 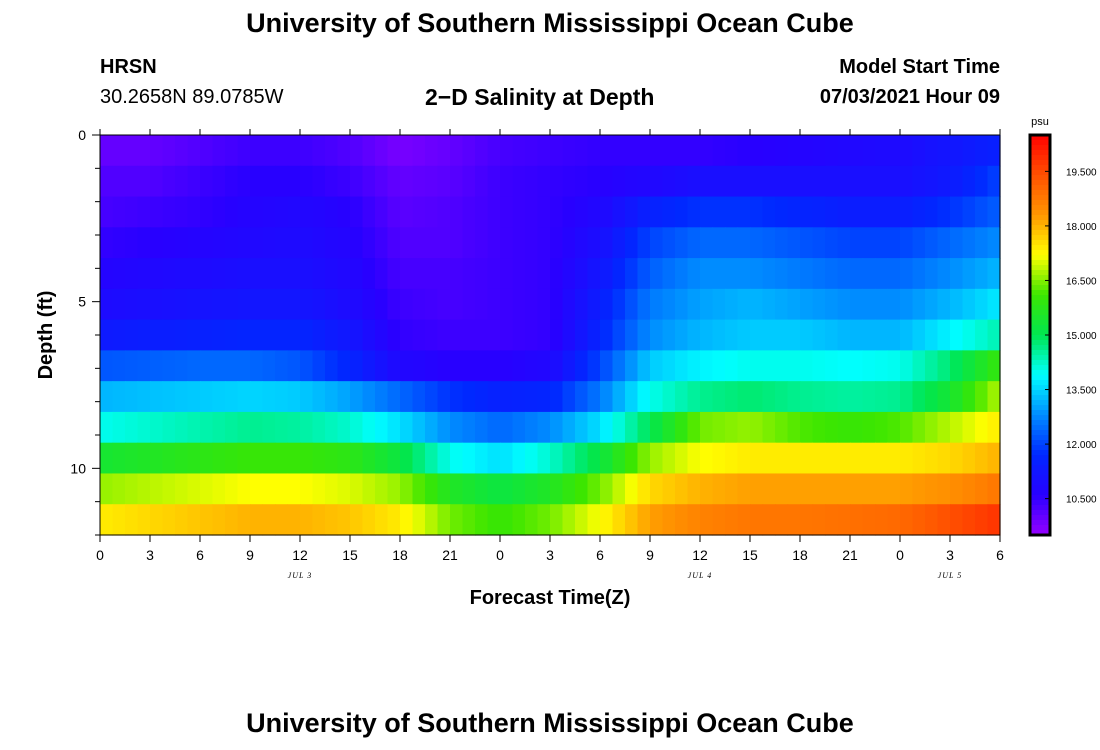 What do you see at coordinates (192, 97) in the screenshot?
I see `station-coordinates: 30.2658N 89.0785W` at bounding box center [192, 97].